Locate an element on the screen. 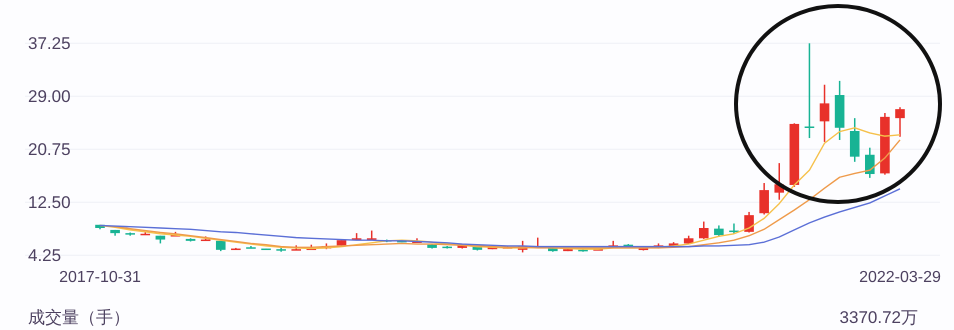 The image size is (954, 330). annotations: 成交量（手） 3370.72万 is located at coordinates (473, 317).